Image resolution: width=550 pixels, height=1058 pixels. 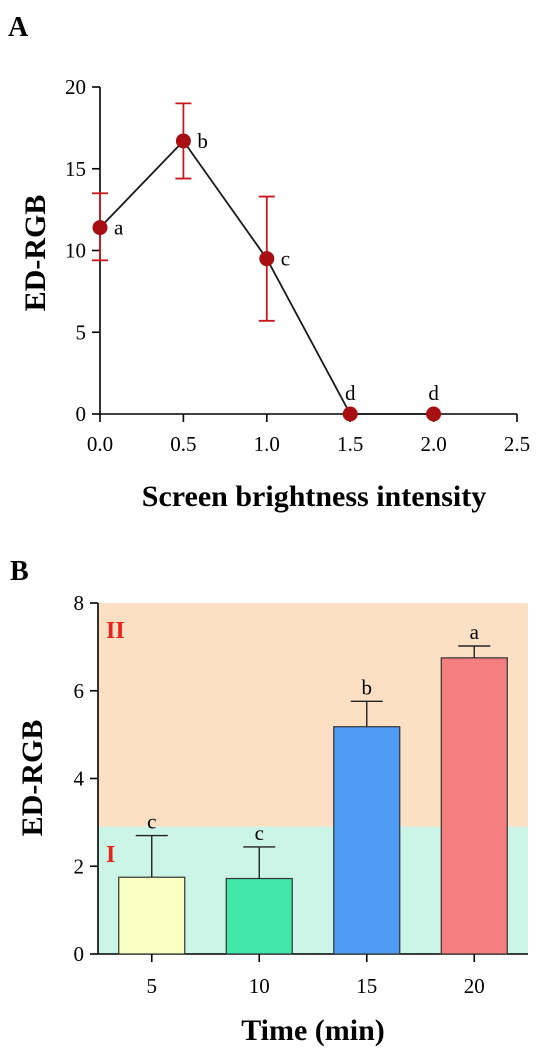 I want to click on panel-b-x-tick-label: 10, so click(x=259, y=986).